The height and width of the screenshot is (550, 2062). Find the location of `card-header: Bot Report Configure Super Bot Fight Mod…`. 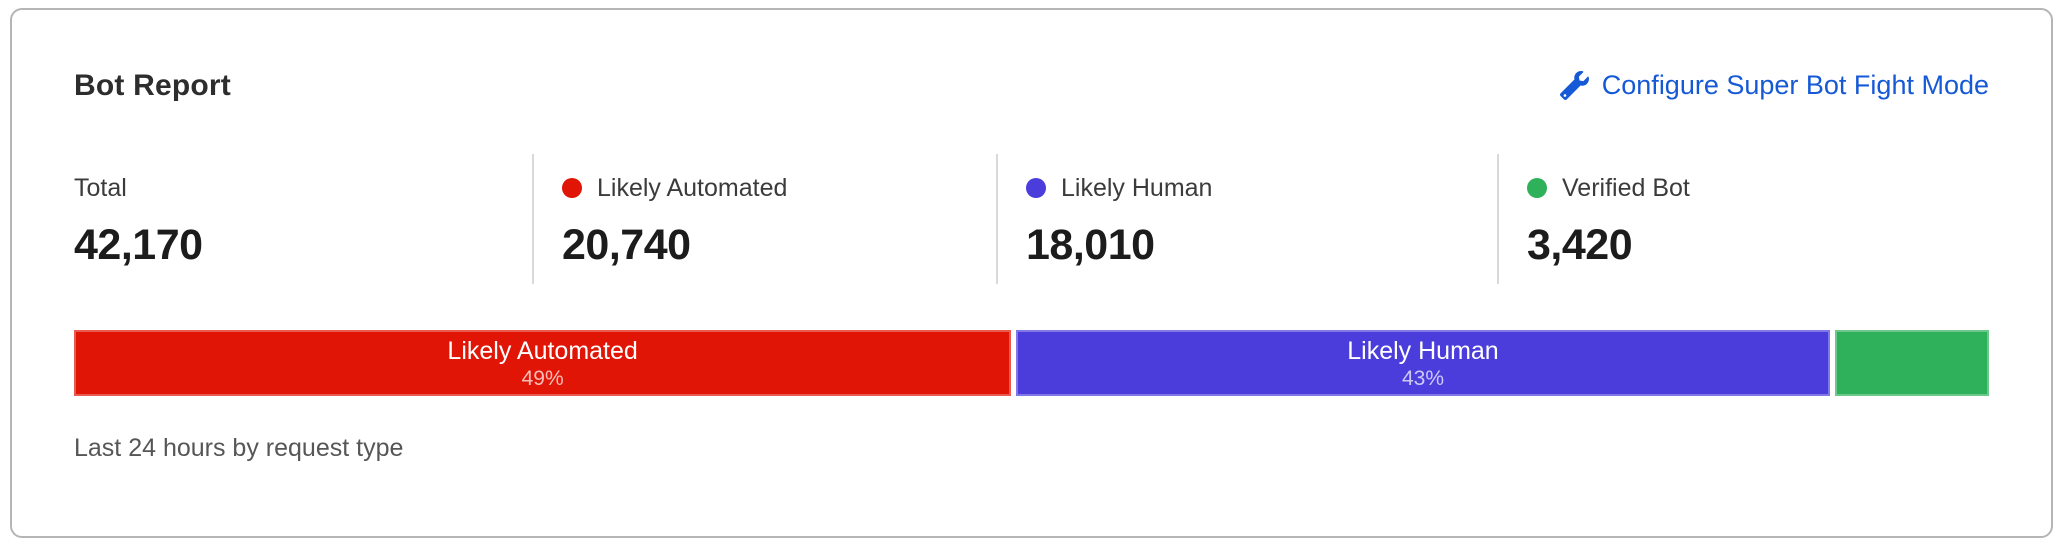

card-header: Bot Report Configure Super Bot Fight Mod… is located at coordinates (1031, 86).